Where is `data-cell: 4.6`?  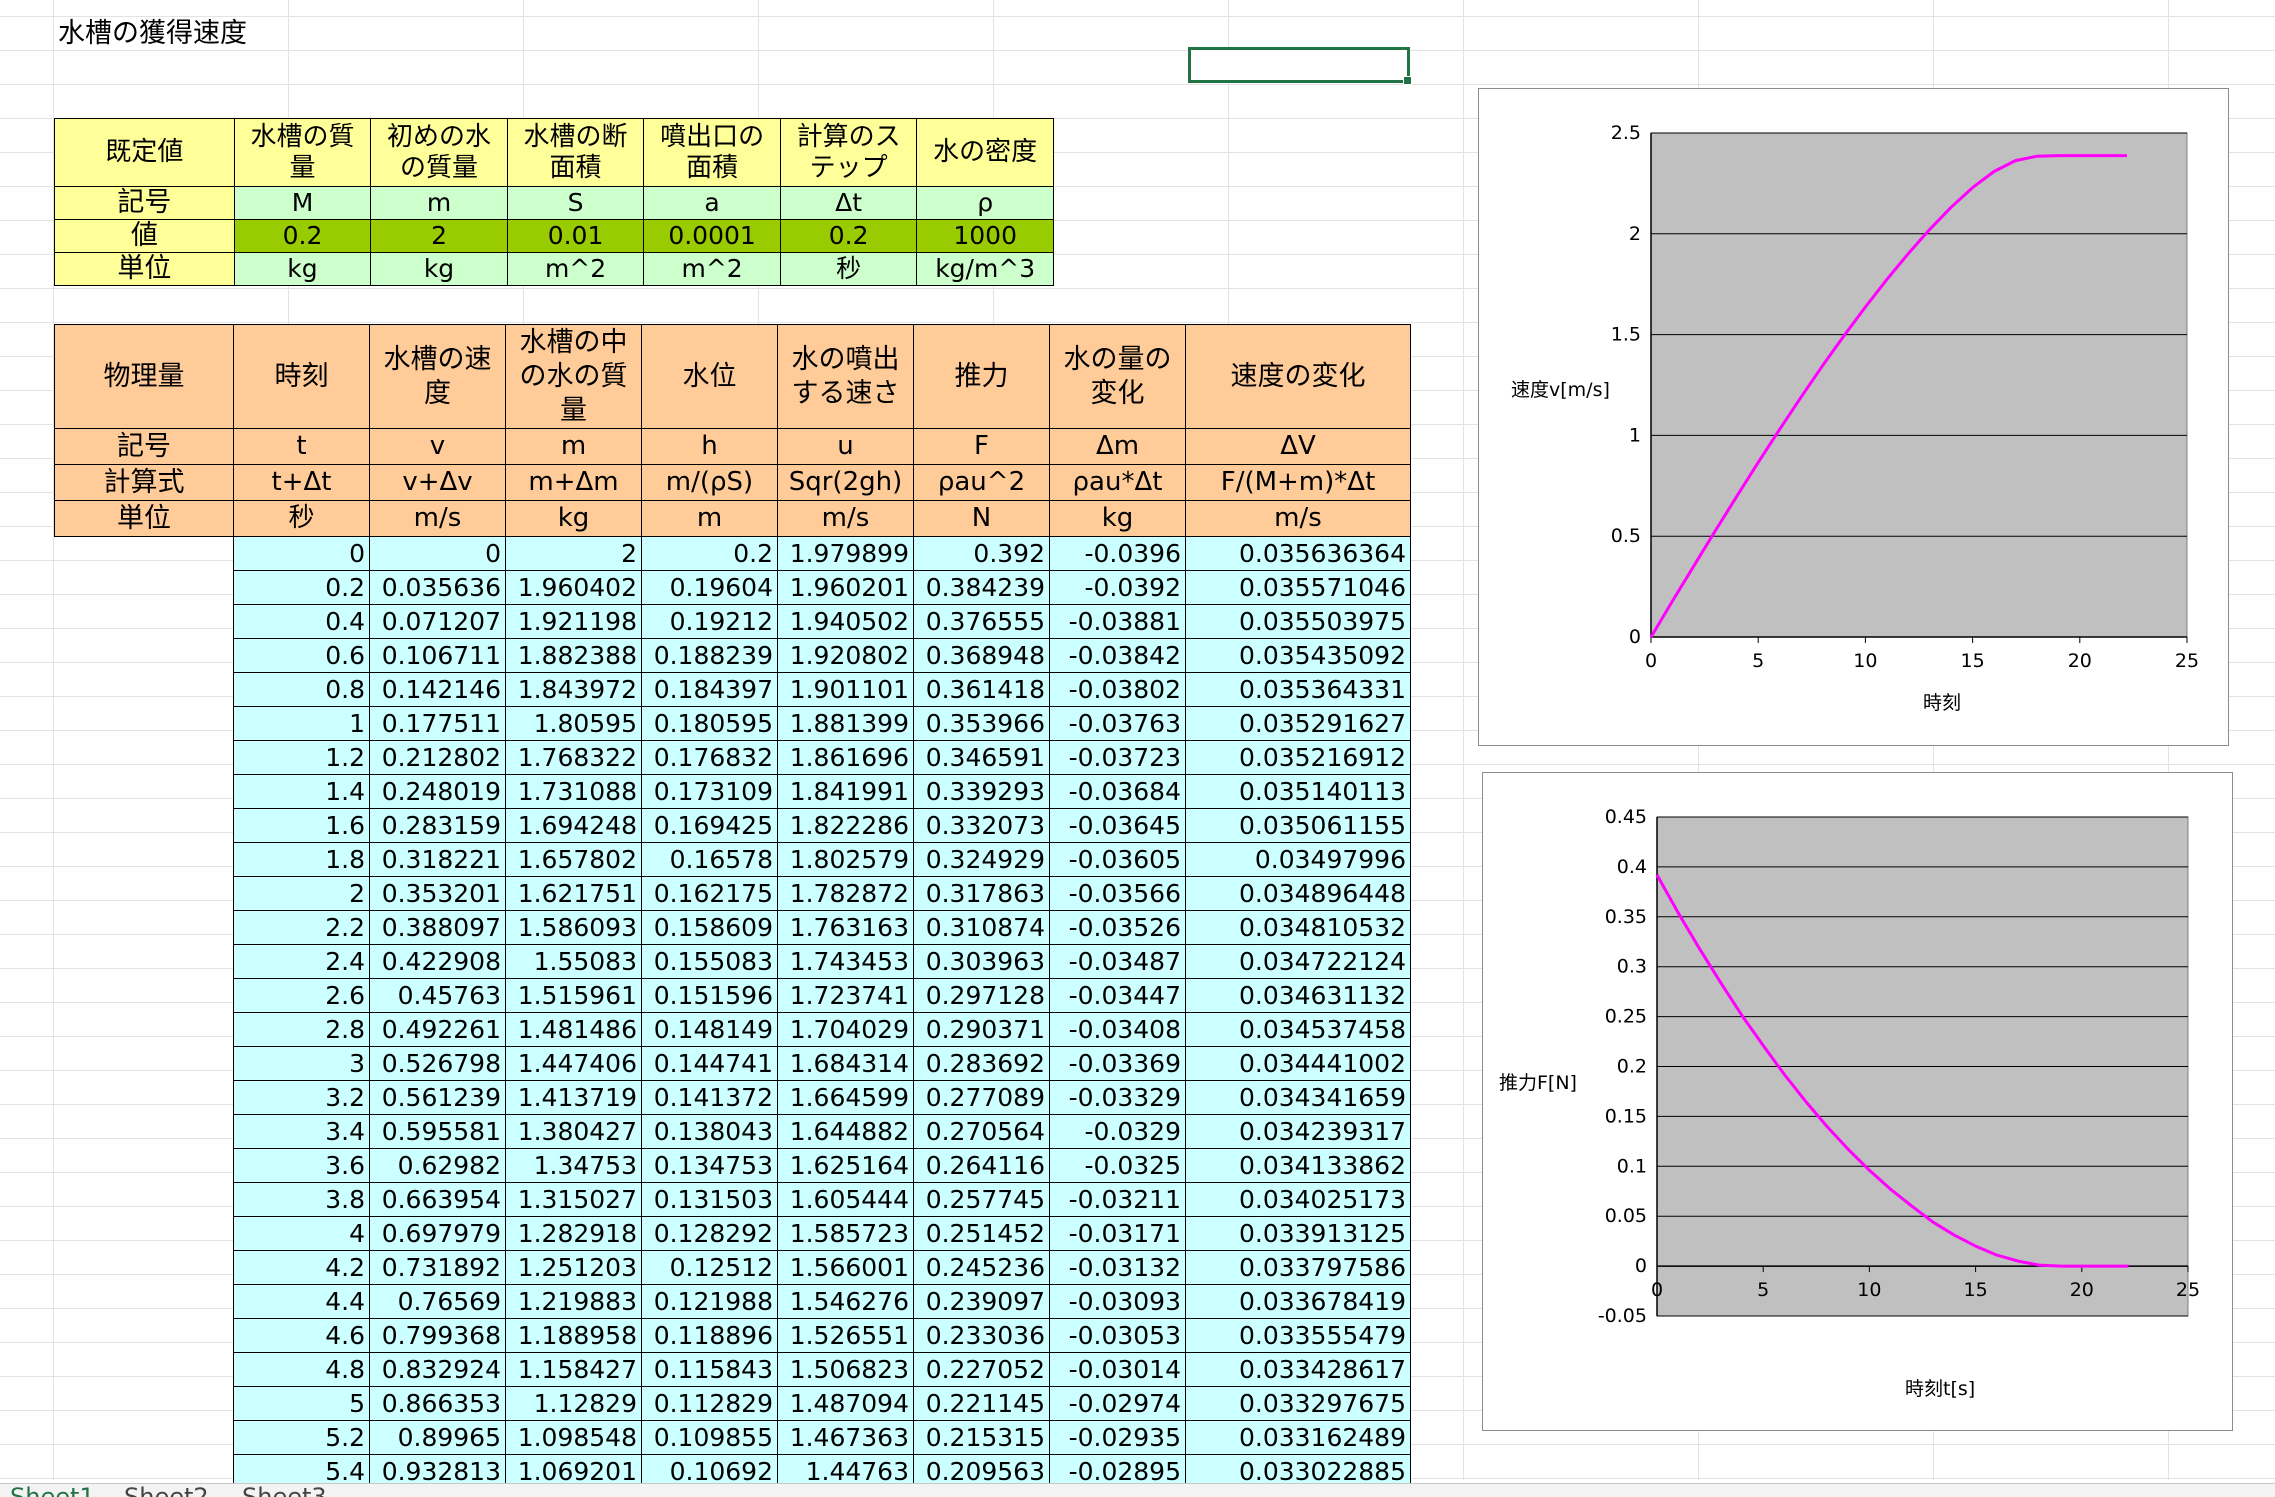
data-cell: 4.6 is located at coordinates (301, 1335).